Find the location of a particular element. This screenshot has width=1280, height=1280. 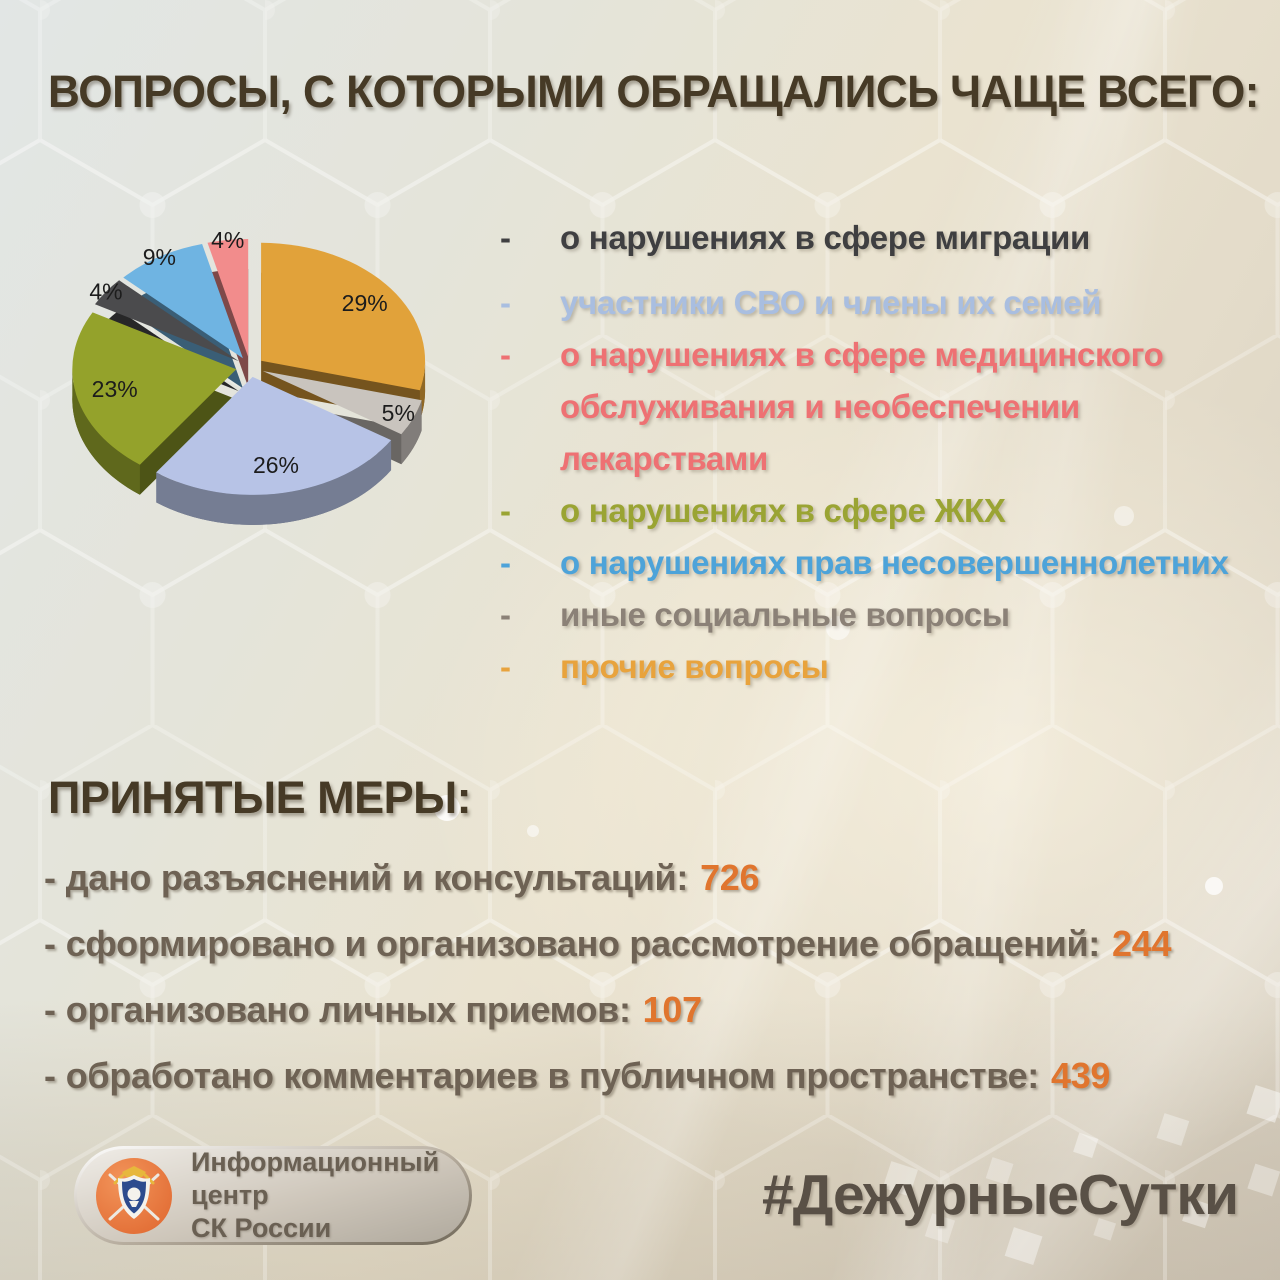

legend-item: - иные социальные вопросы is located at coordinates (865, 615).